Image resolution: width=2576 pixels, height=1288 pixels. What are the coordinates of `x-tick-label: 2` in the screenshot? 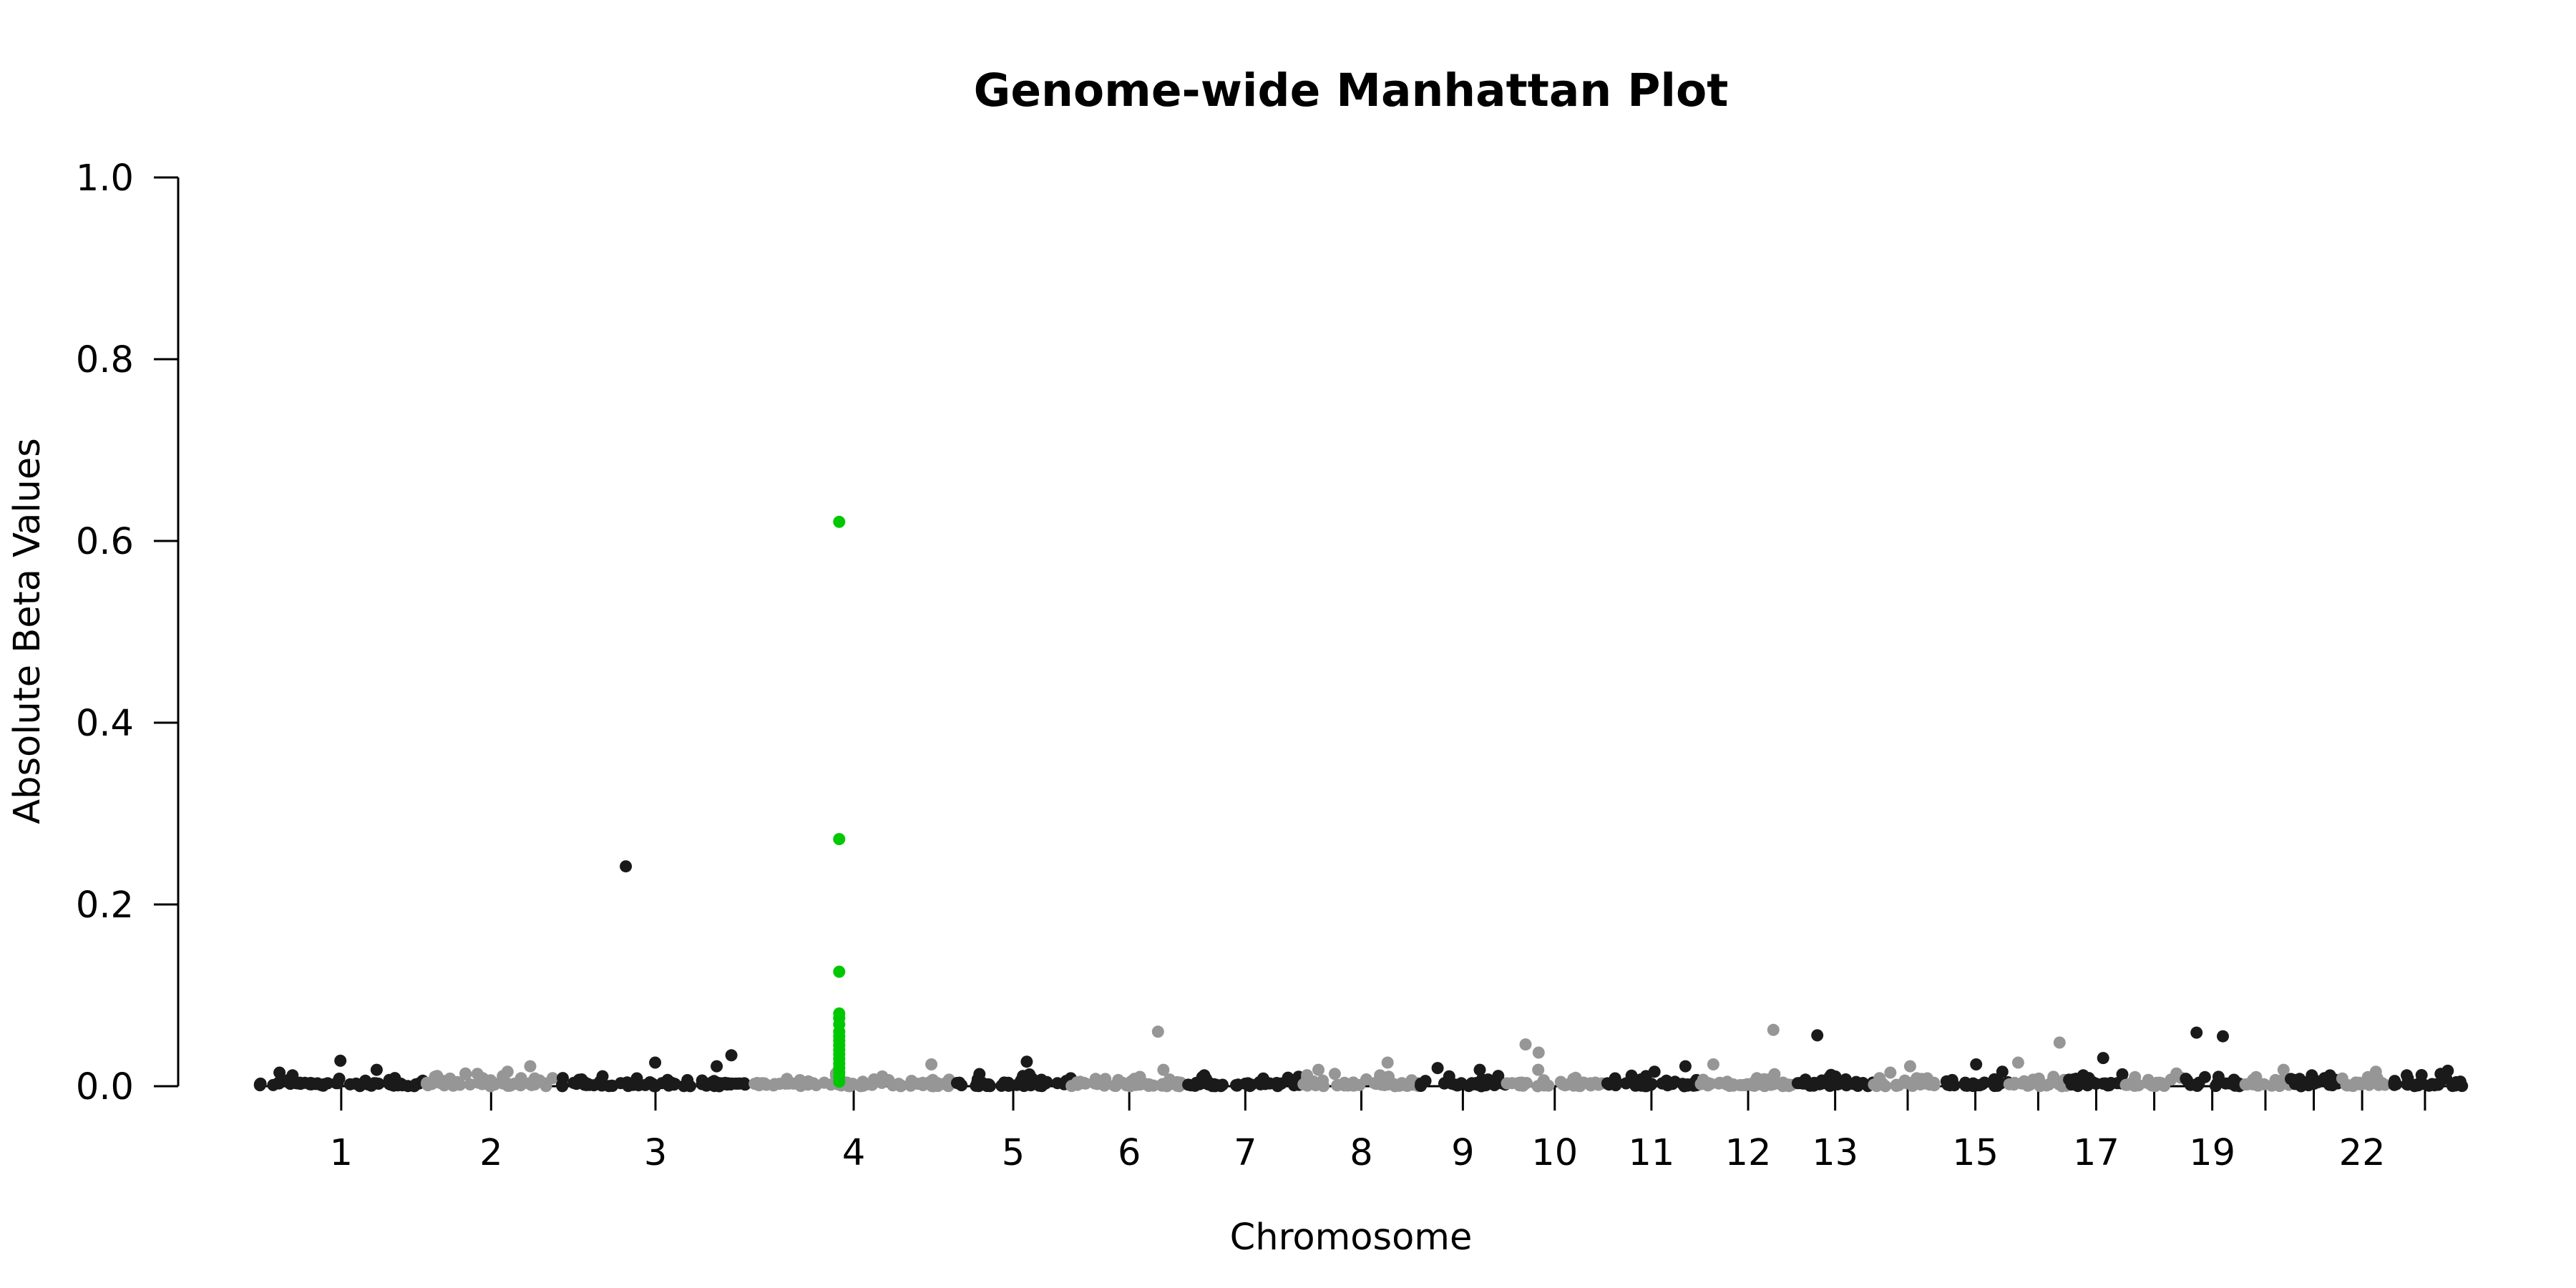 It's located at (490, 1153).